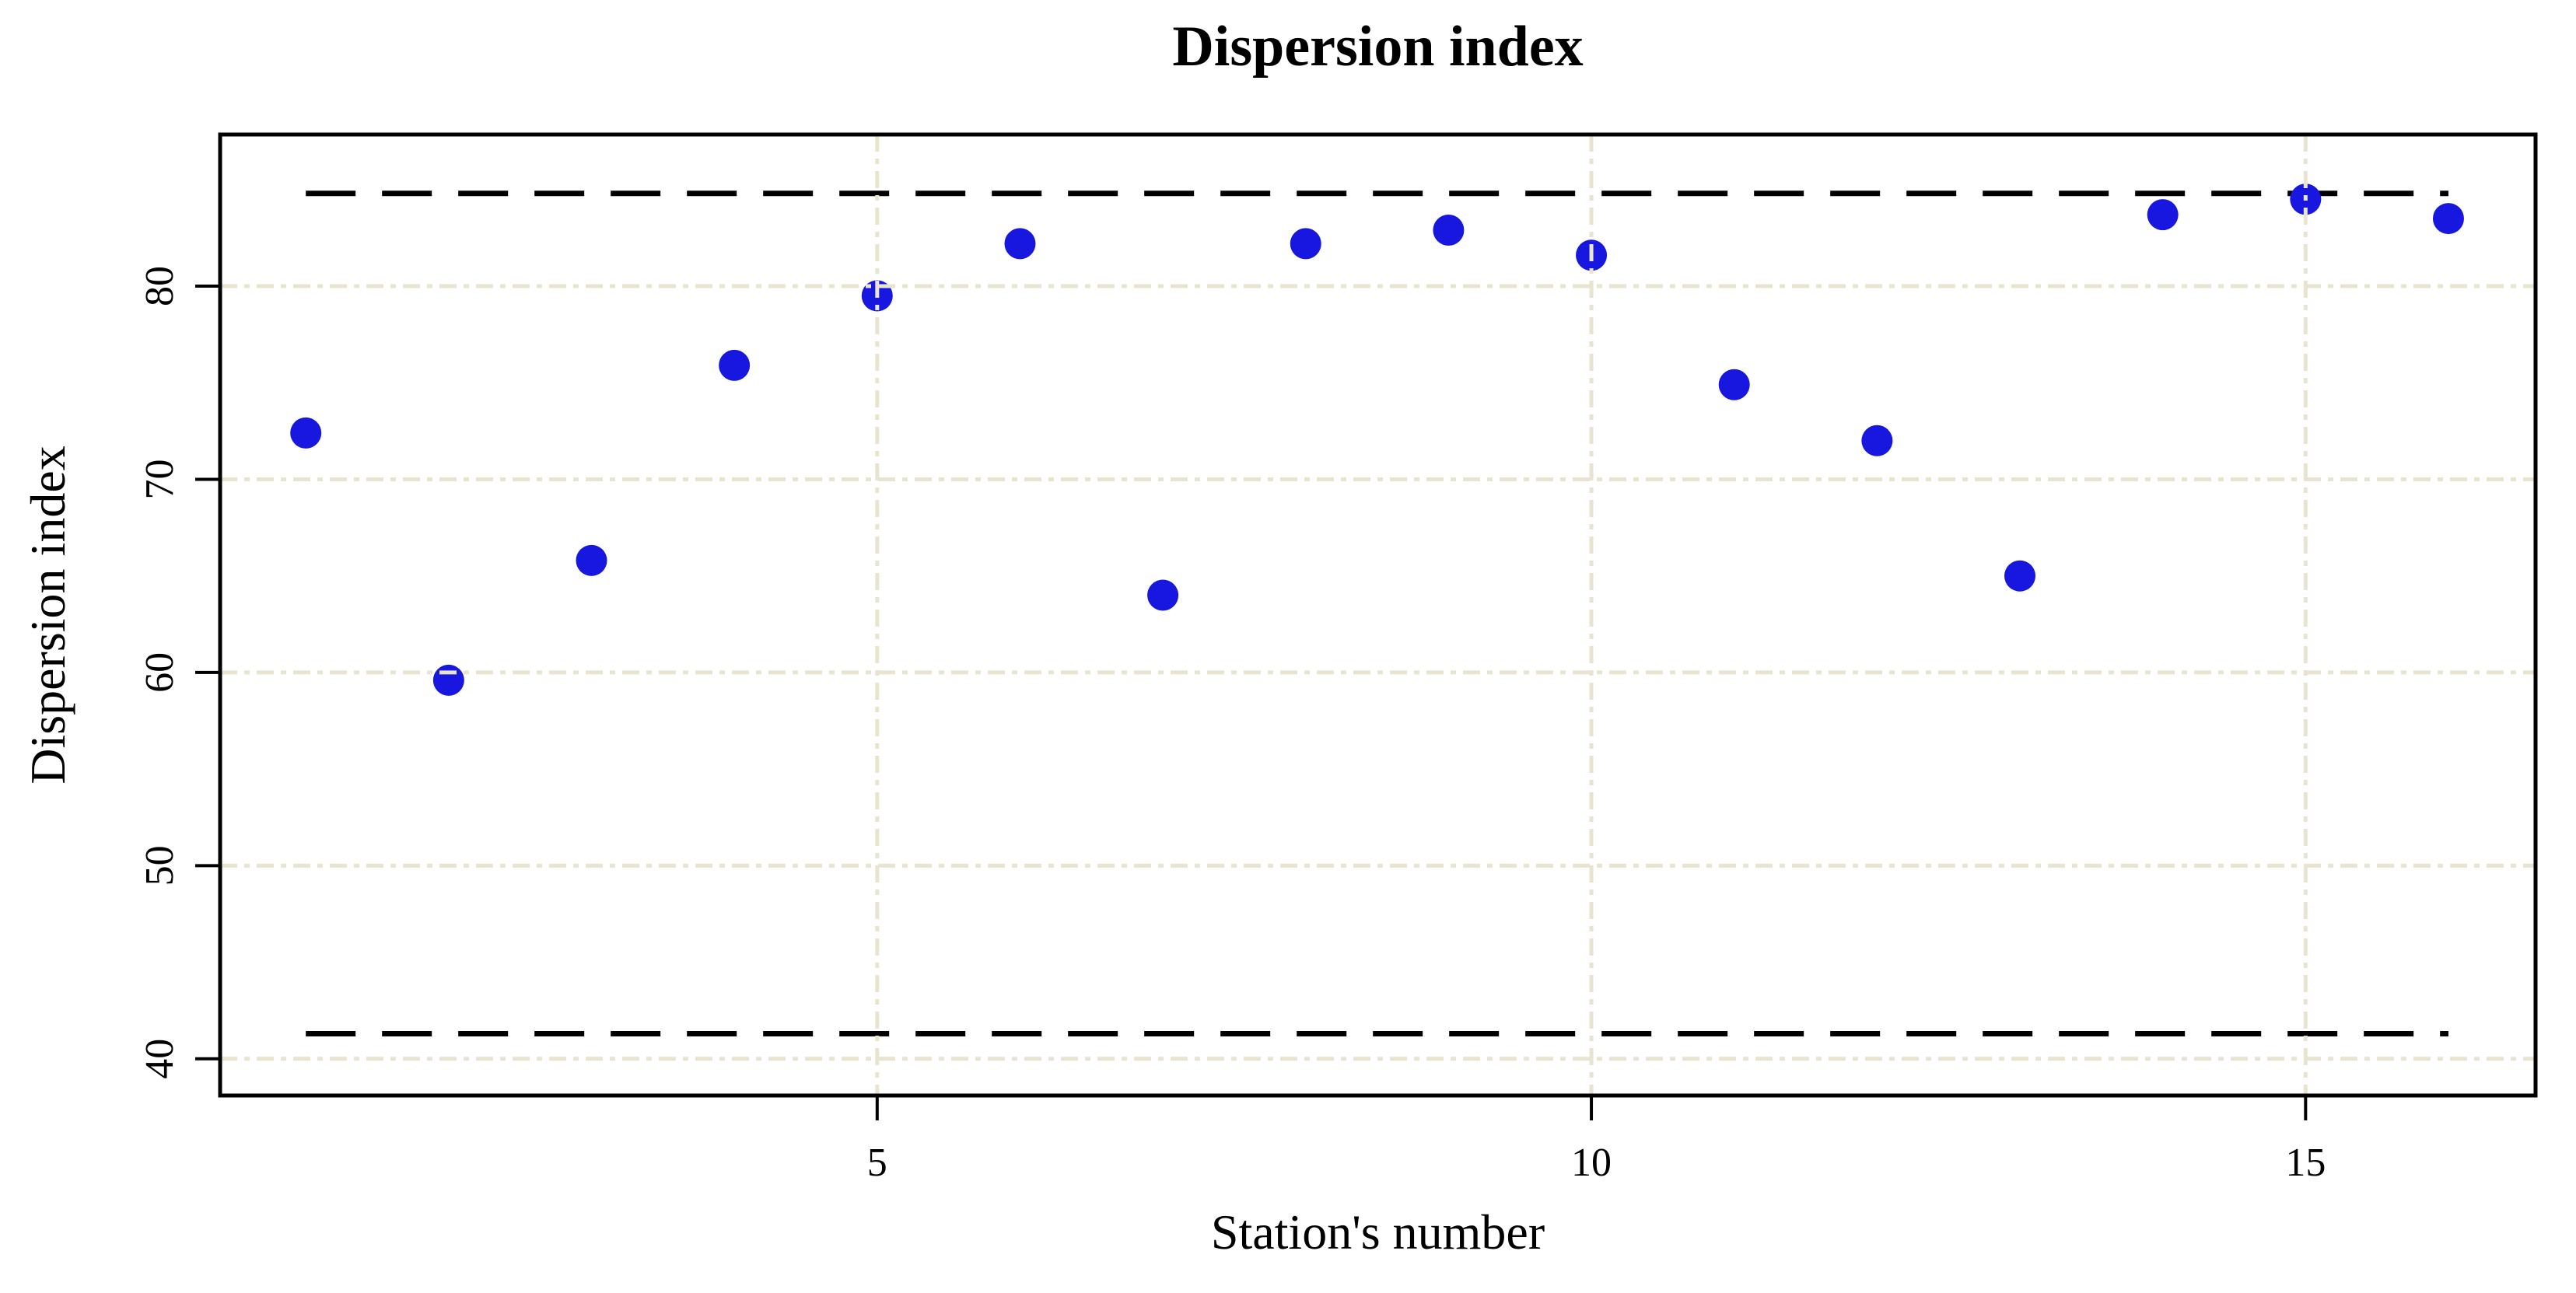 This screenshot has width=2576, height=1293. I want to click on x-tick-label: 10, so click(1591, 1163).